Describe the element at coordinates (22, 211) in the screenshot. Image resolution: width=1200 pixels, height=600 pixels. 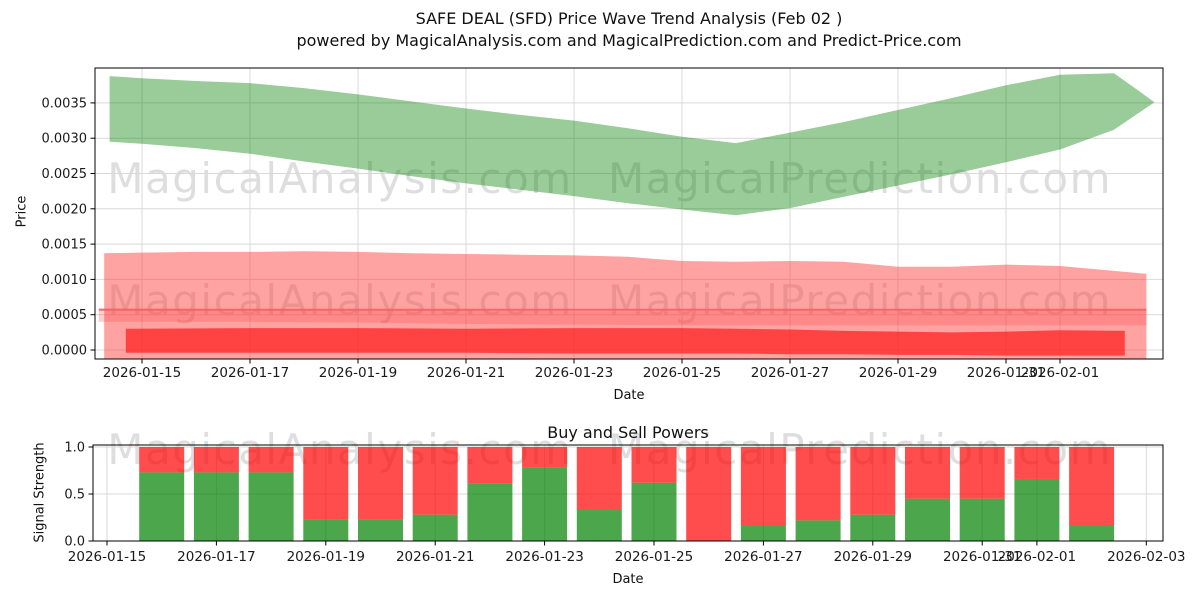
I see `price-axis-label: Price` at that location.